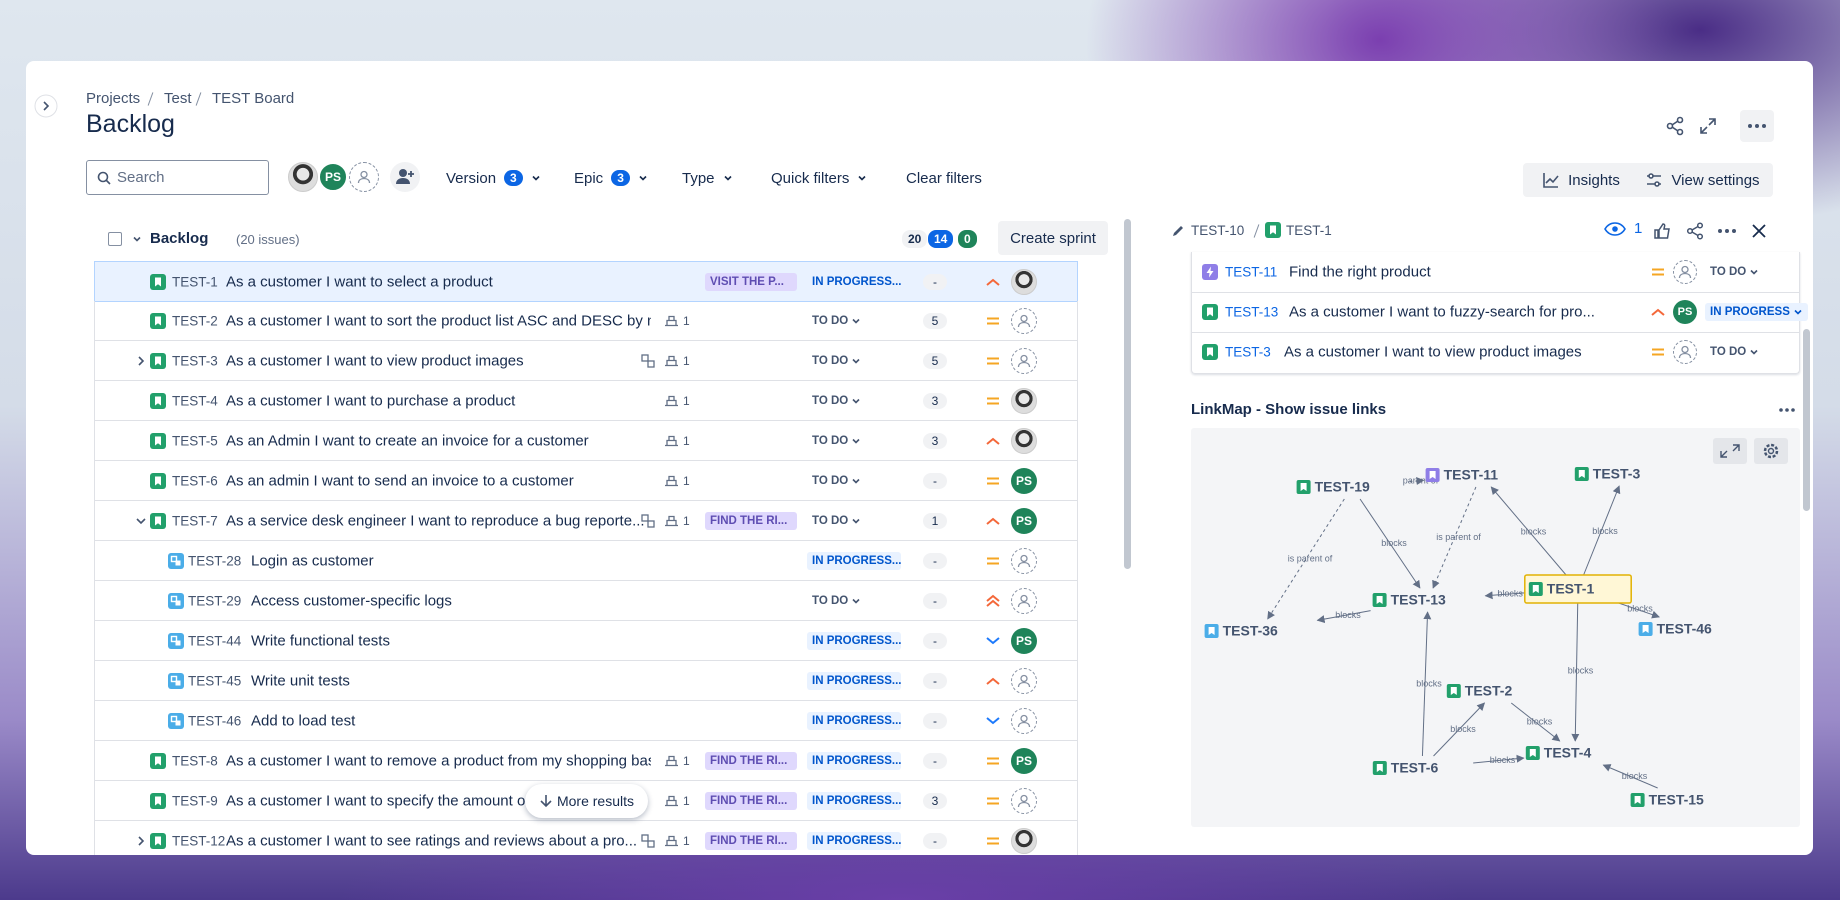 Image resolution: width=1840 pixels, height=900 pixels. I want to click on issue-key: TEST-9, so click(195, 800).